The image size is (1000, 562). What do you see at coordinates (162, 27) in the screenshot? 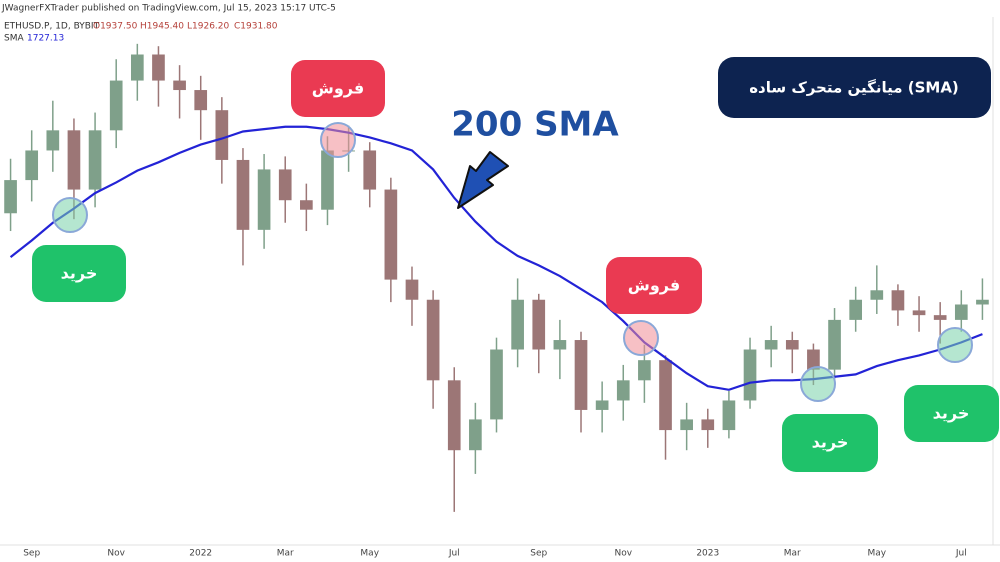
I see `ohlc-high: H1945.40` at bounding box center [162, 27].